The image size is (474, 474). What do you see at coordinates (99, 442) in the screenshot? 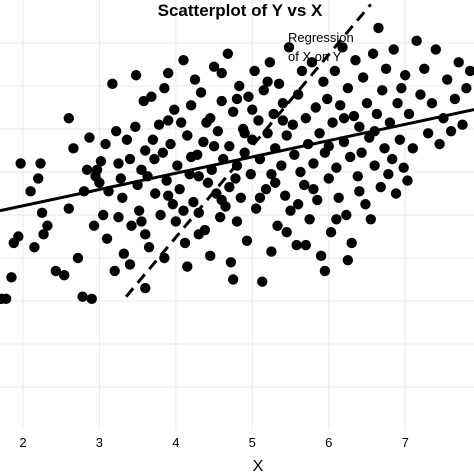
I see `x-tick-label: 3` at bounding box center [99, 442].